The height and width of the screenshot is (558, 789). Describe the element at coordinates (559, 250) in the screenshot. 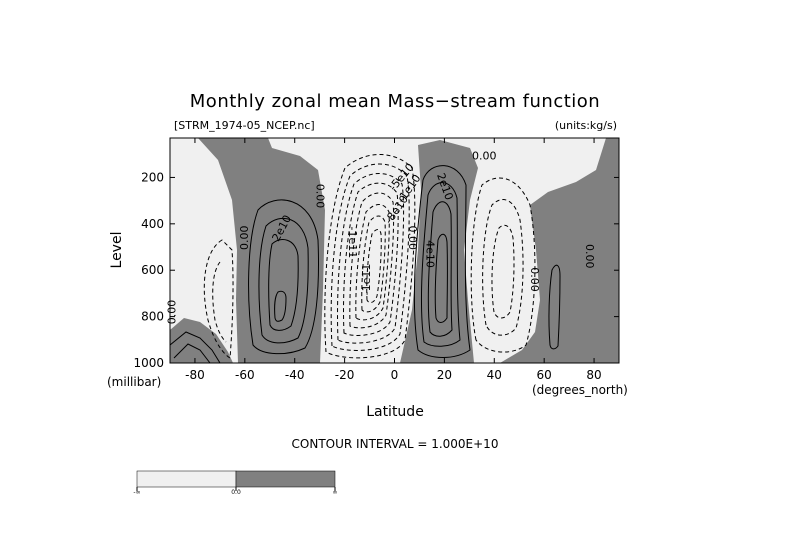

I see `positive-region-north` at that location.